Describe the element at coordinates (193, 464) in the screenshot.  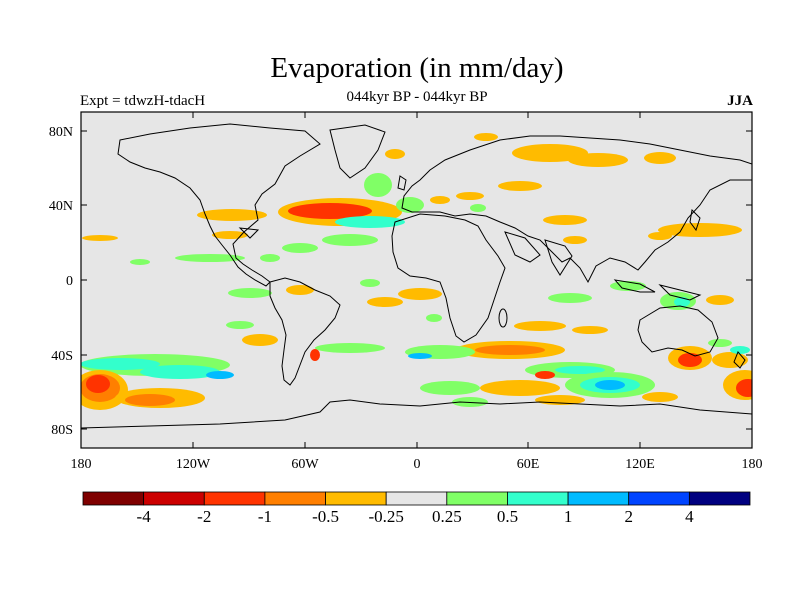
I see `x-tick-label: 120W` at that location.